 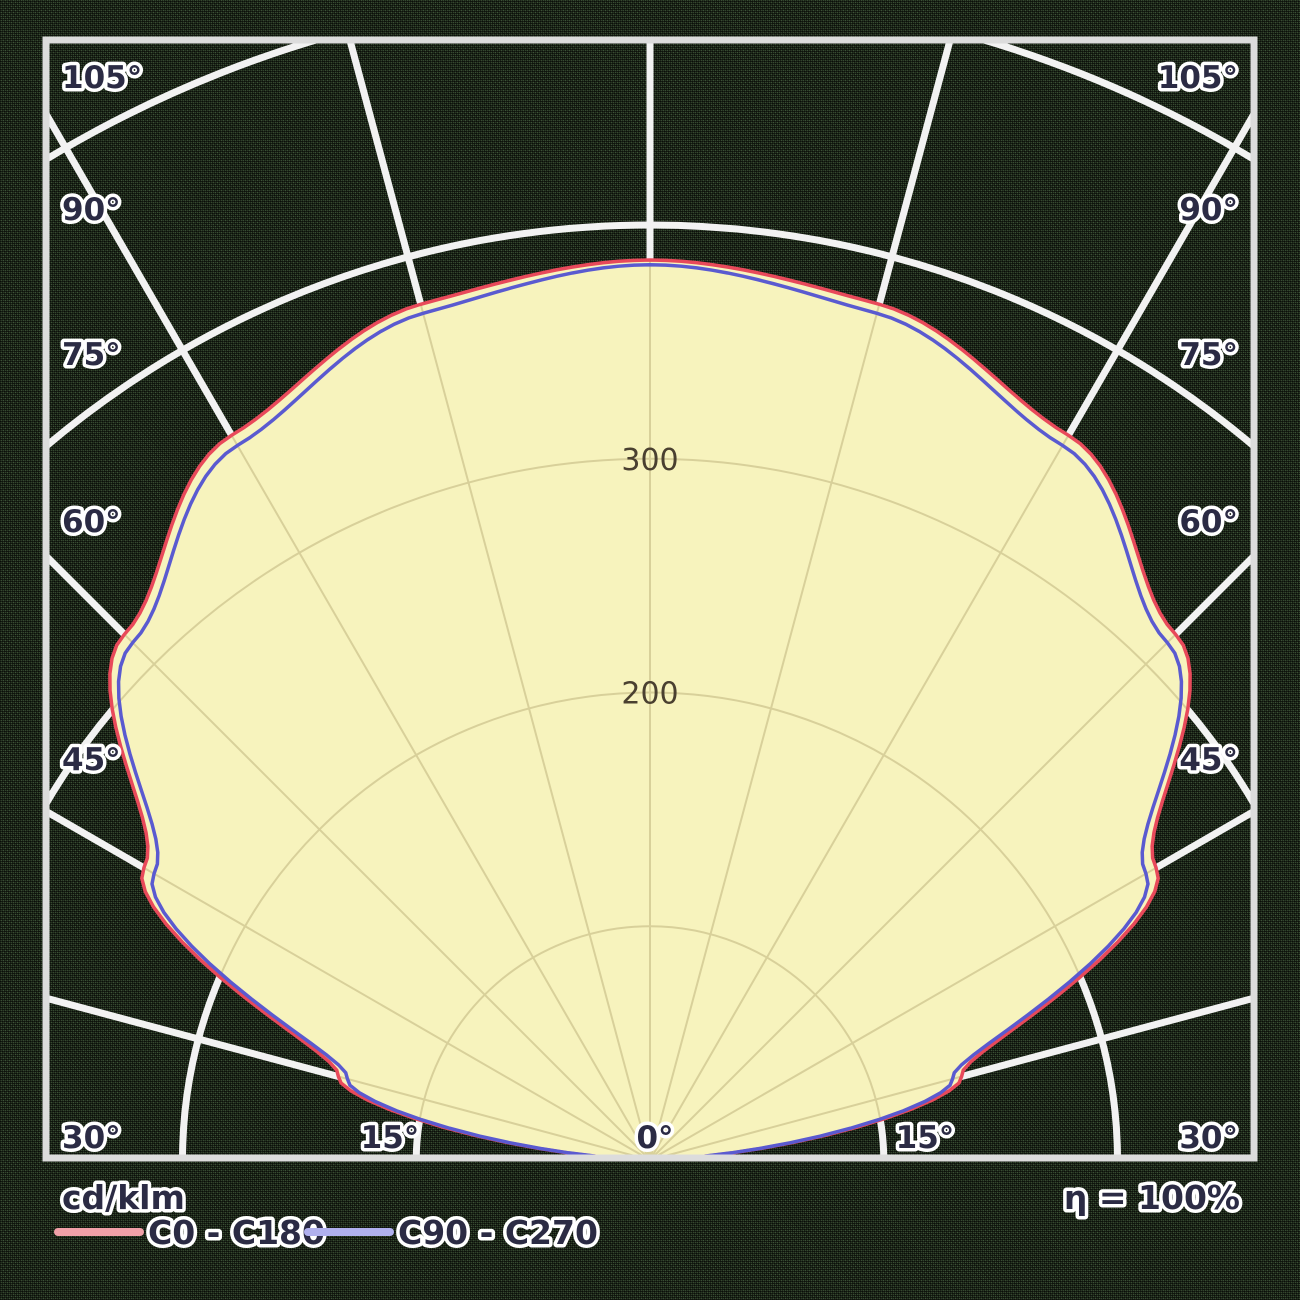 What do you see at coordinates (649, 694) in the screenshot?
I see `radial-value-label: 200` at bounding box center [649, 694].